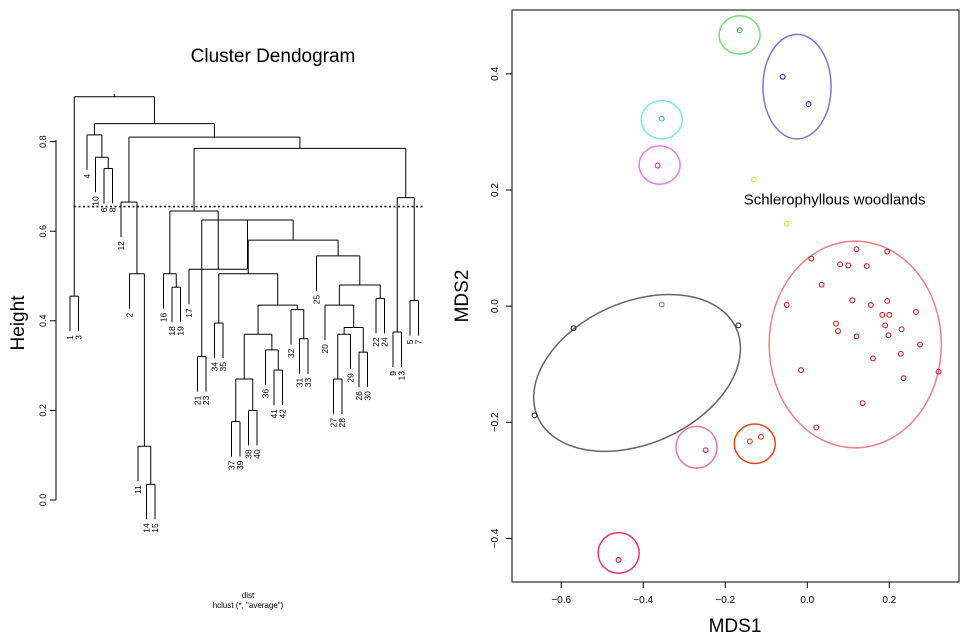  I want to click on dendrogram-leaf-label: 28, so click(342, 423).